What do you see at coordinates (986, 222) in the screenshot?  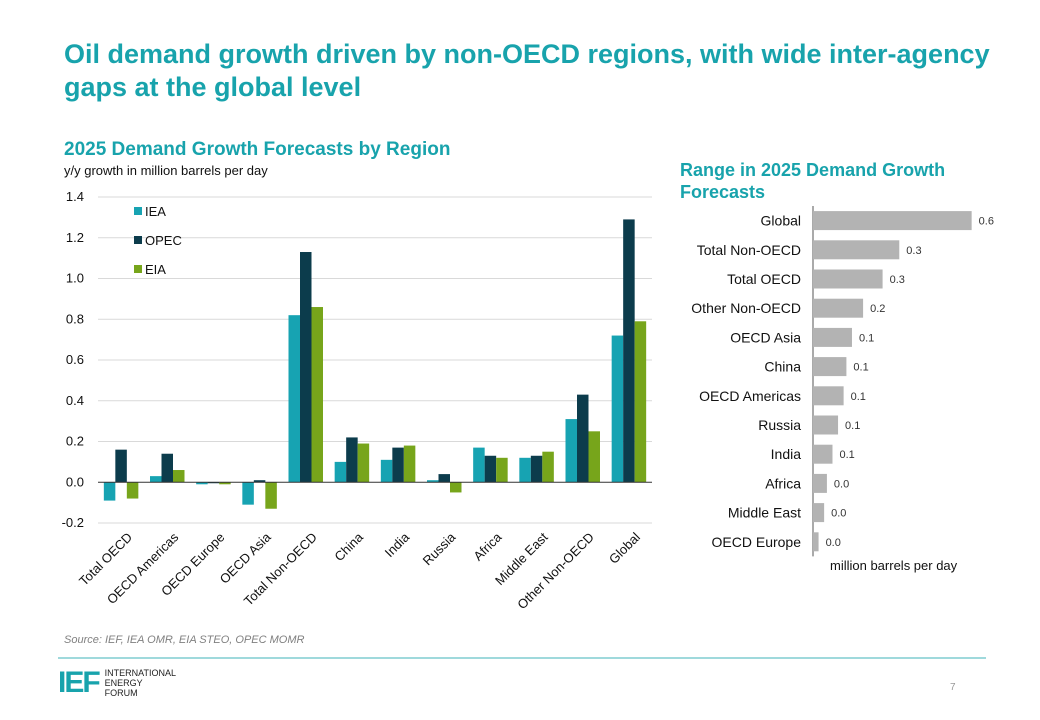 I see `range-value-label: 0.6` at bounding box center [986, 222].